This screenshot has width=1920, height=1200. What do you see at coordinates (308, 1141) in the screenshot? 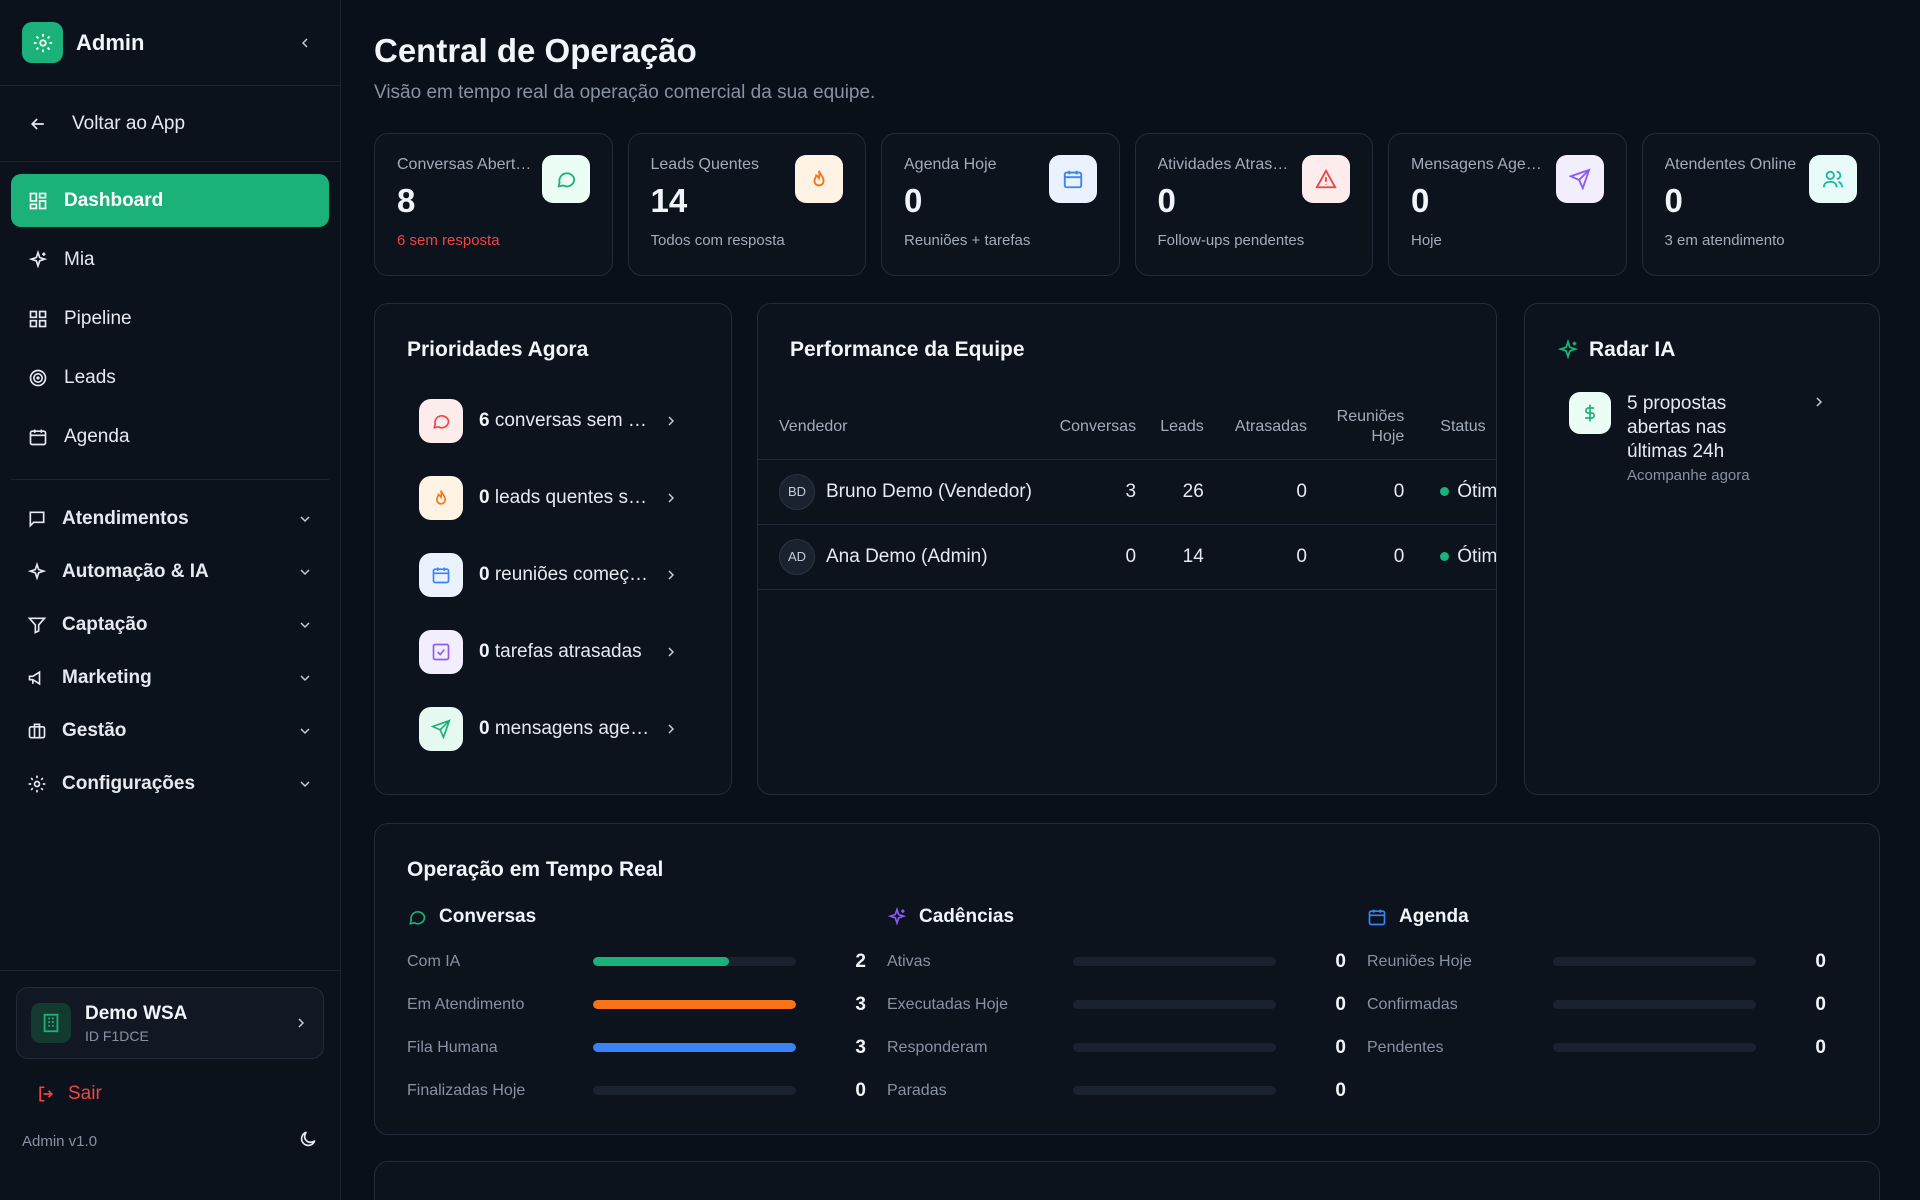
I see `theme-toggle-button` at bounding box center [308, 1141].